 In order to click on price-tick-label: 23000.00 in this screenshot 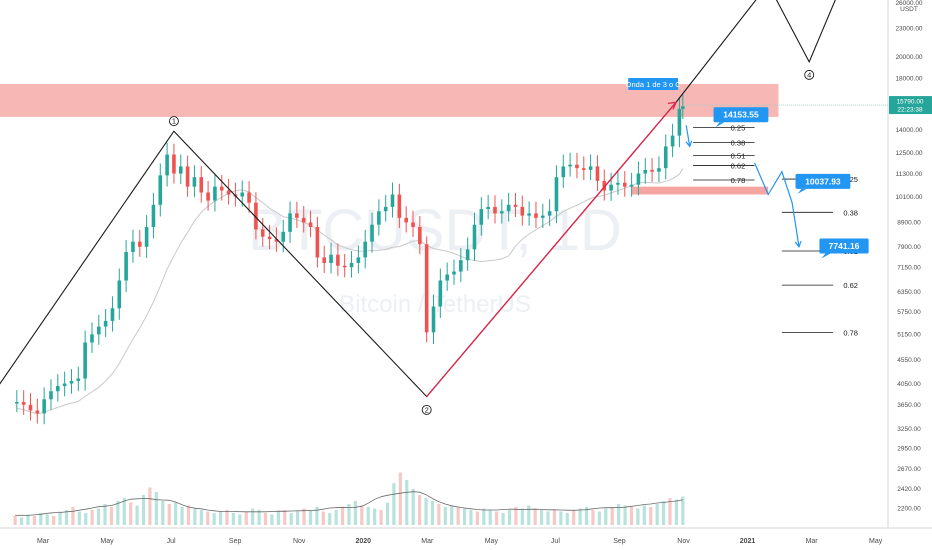, I will do `click(908, 28)`.